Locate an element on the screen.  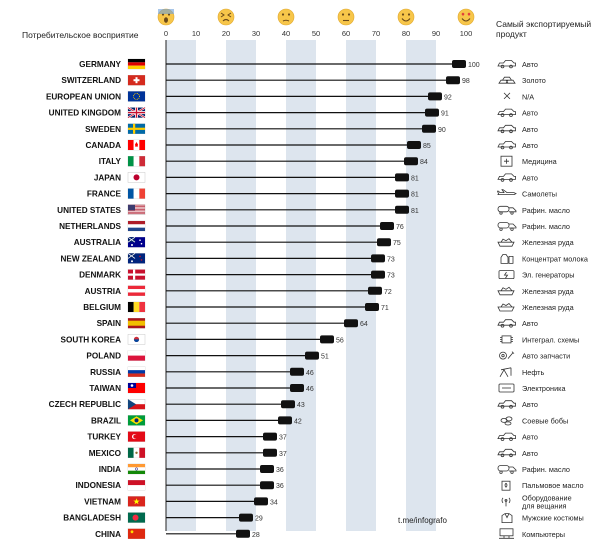
value-label: 29 is located at coordinates (259, 519).